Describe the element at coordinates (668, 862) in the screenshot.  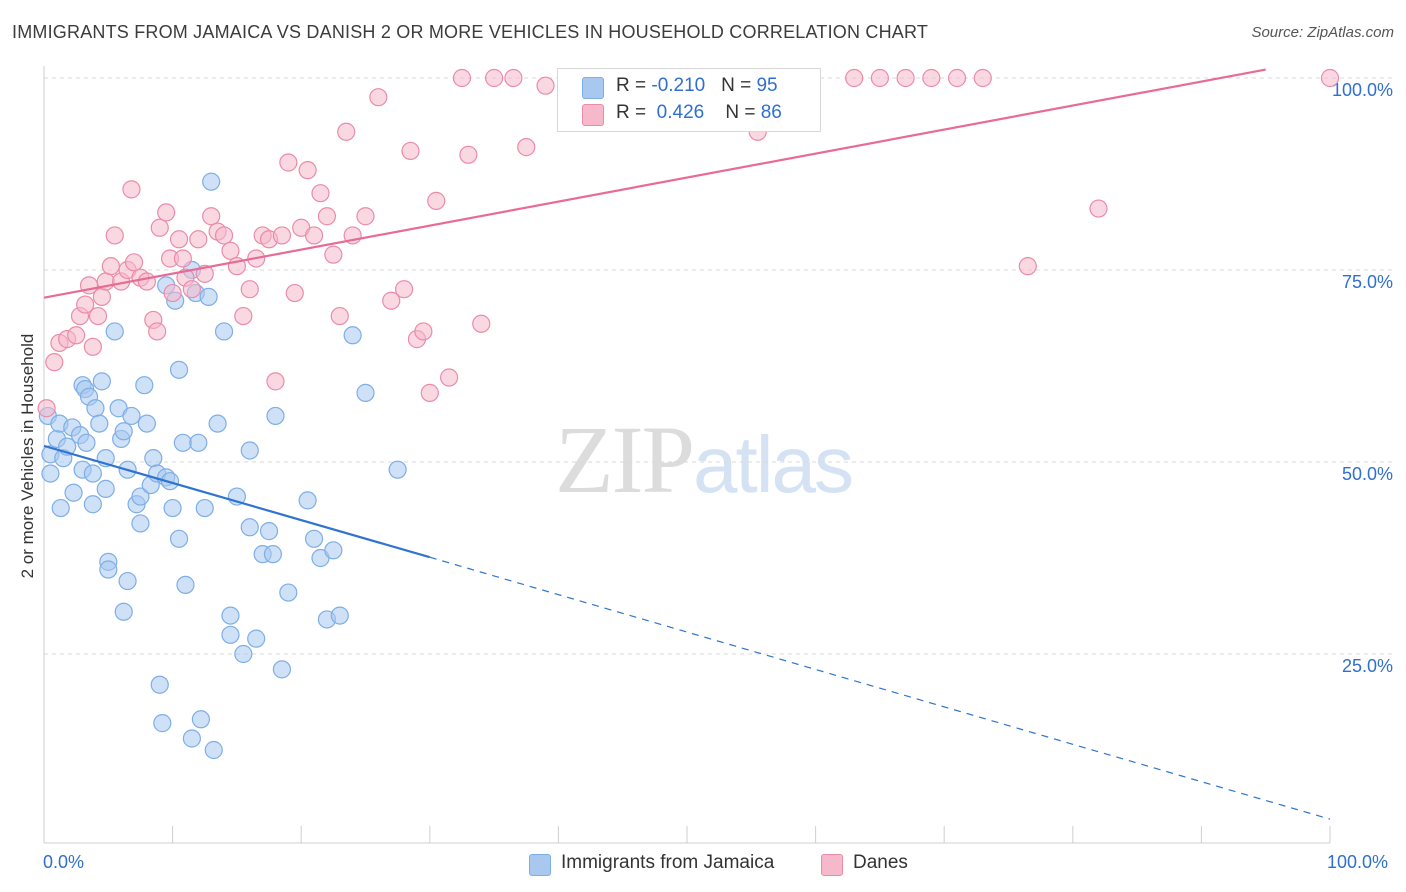
I see `bottom-legend-label-jamaica: Immigrants from Jamaica` at that location.